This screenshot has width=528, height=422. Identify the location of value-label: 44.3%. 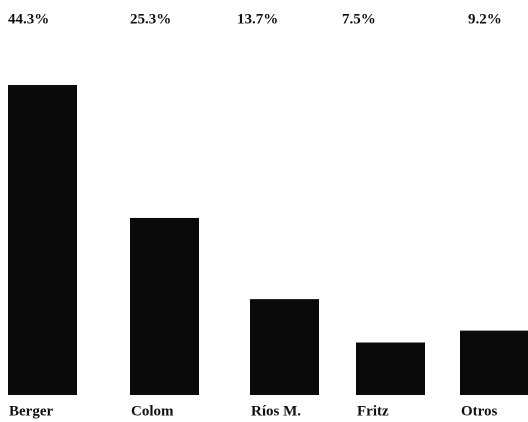
(28, 19).